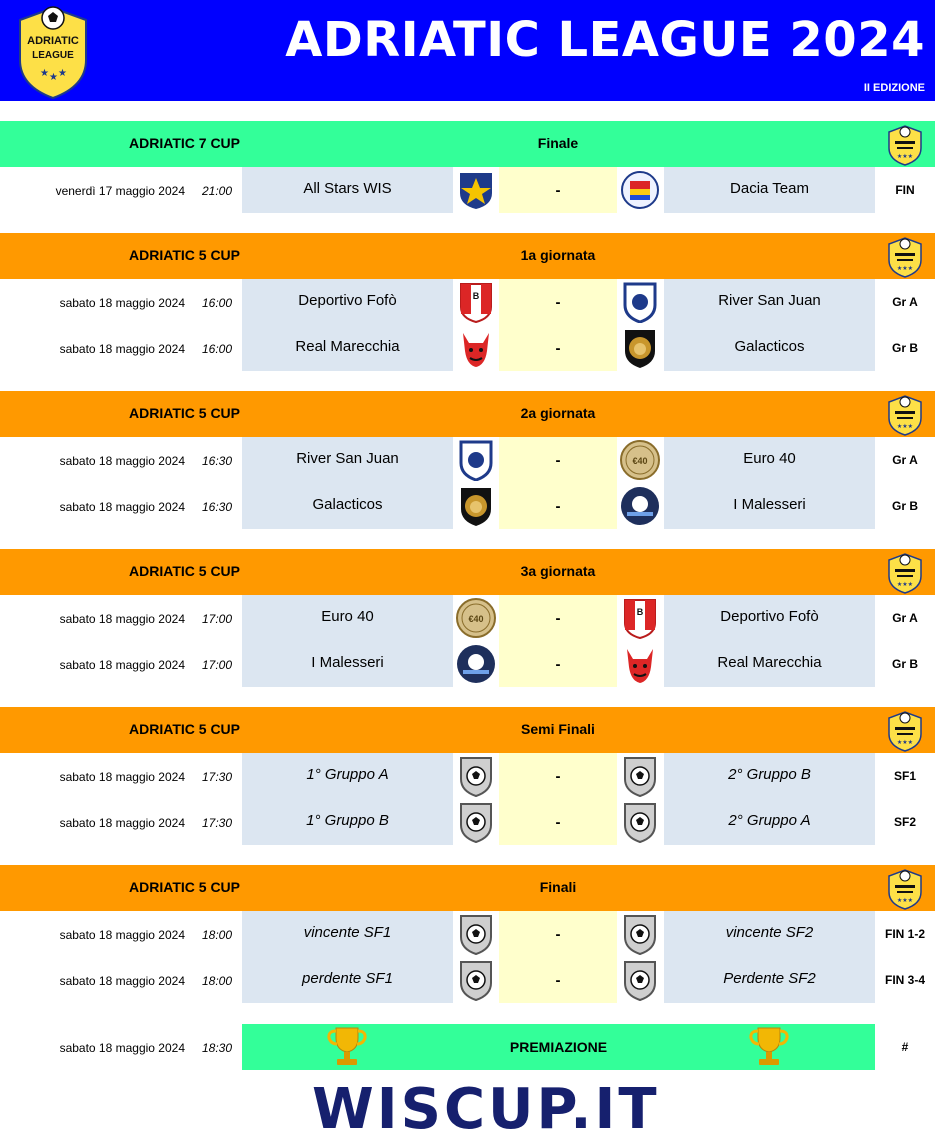 Image resolution: width=935 pixels, height=1142 pixels. I want to click on wiscup-brand-logo: WISCUP.IT, so click(486, 1109).